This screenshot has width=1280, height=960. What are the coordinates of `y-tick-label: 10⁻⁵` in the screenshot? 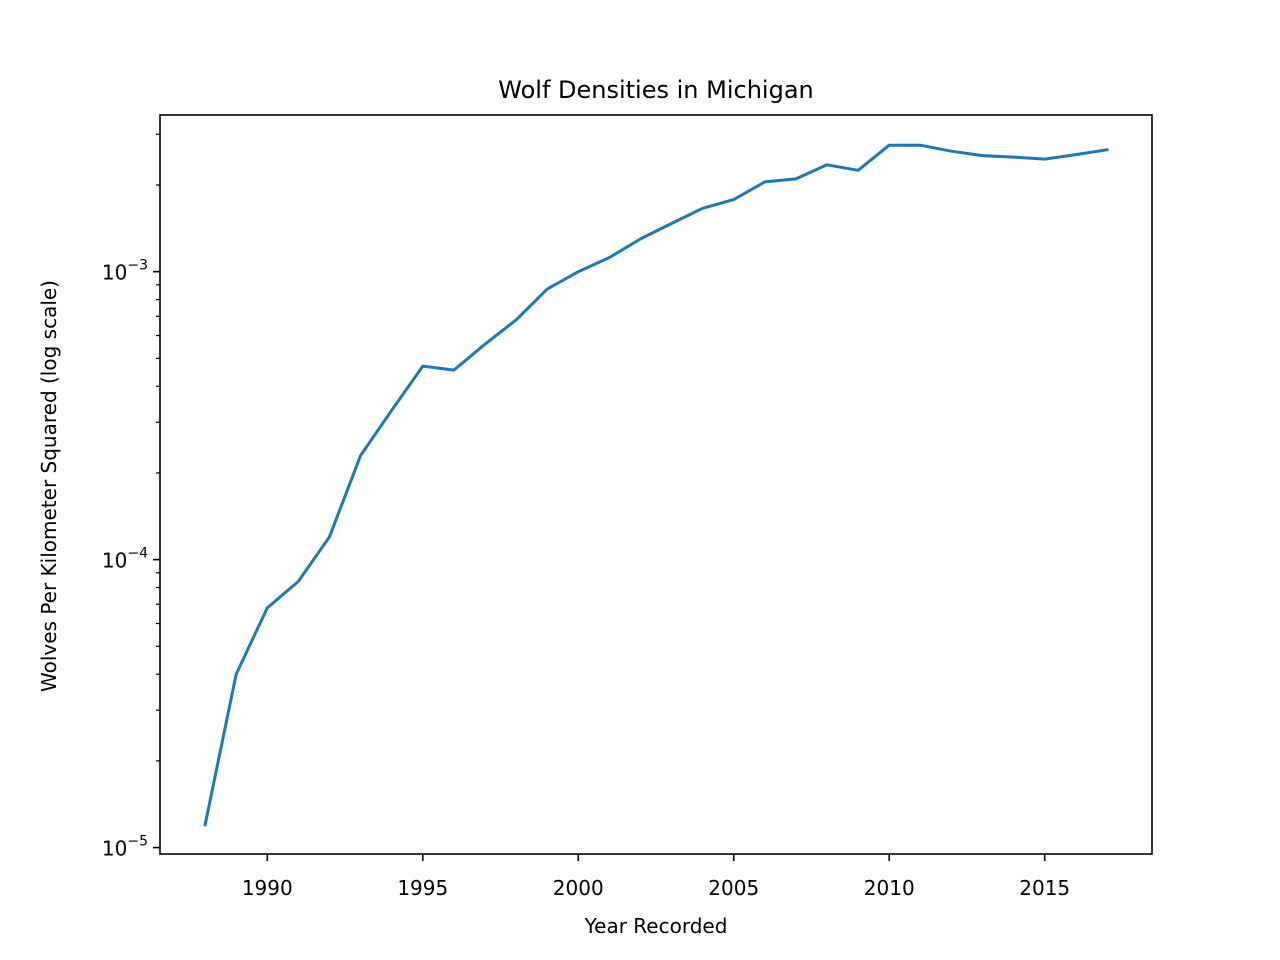 It's located at (125, 847).